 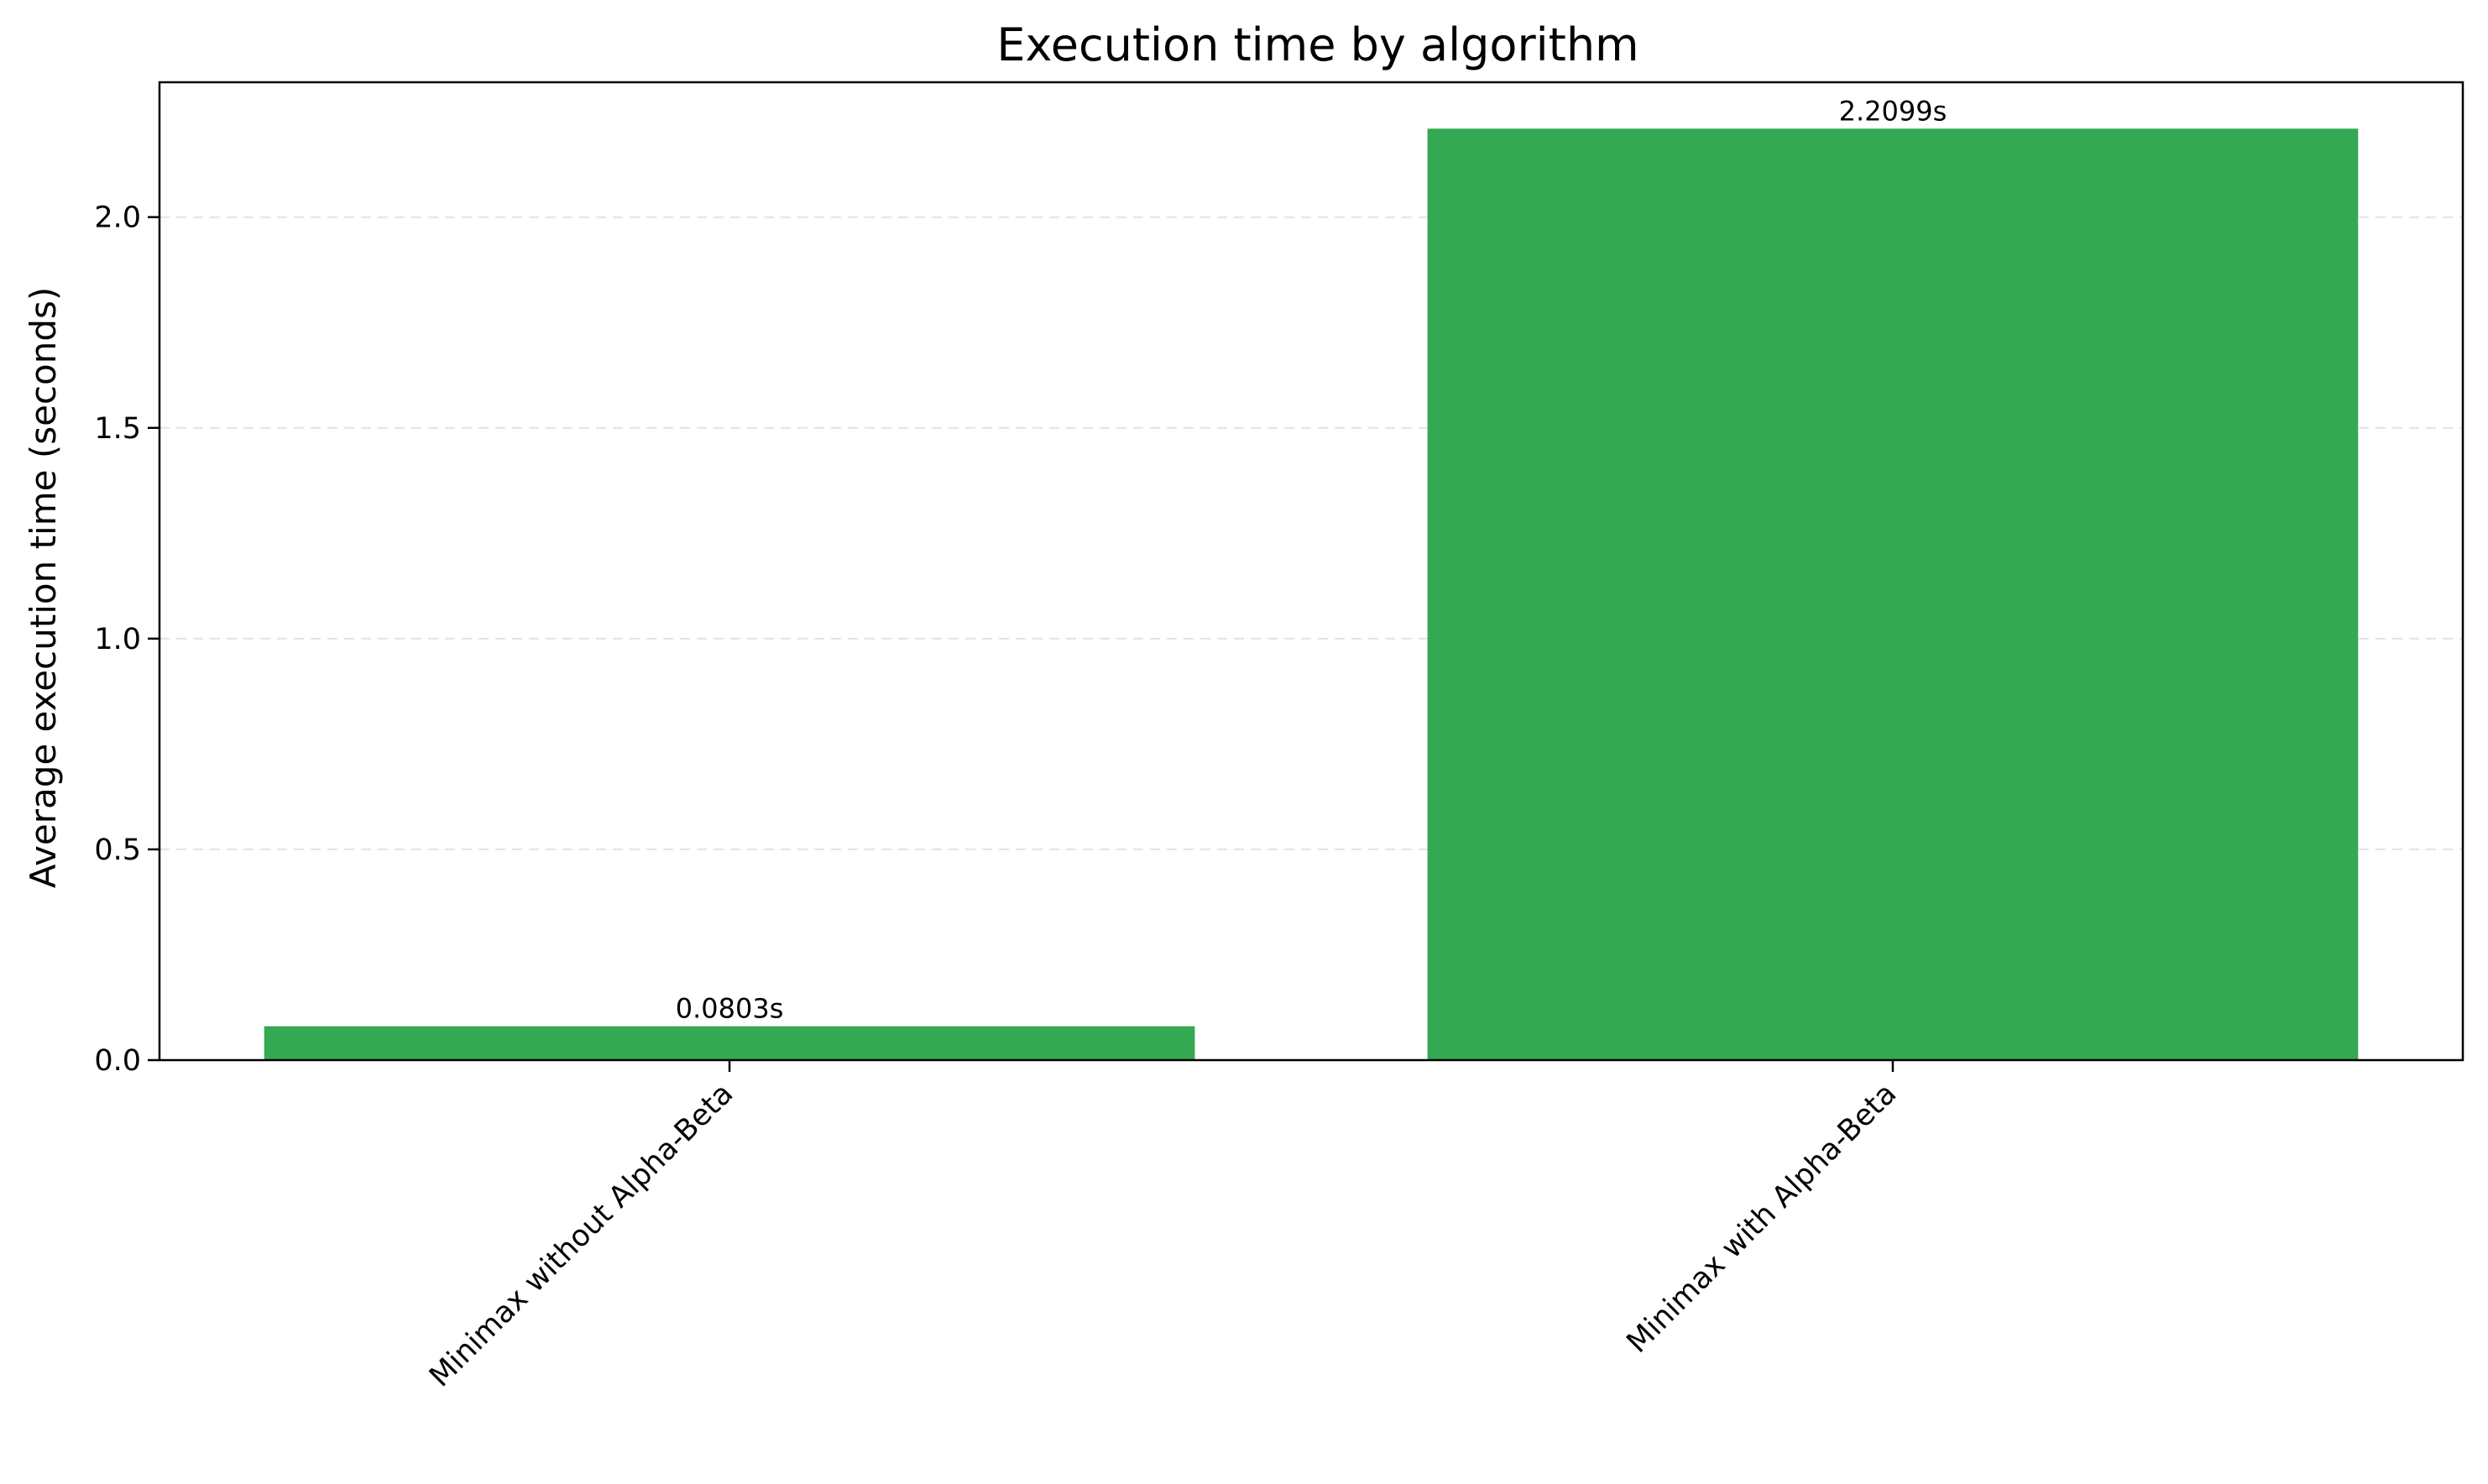 What do you see at coordinates (118, 218) in the screenshot?
I see `y-tick-label: 2.0` at bounding box center [118, 218].